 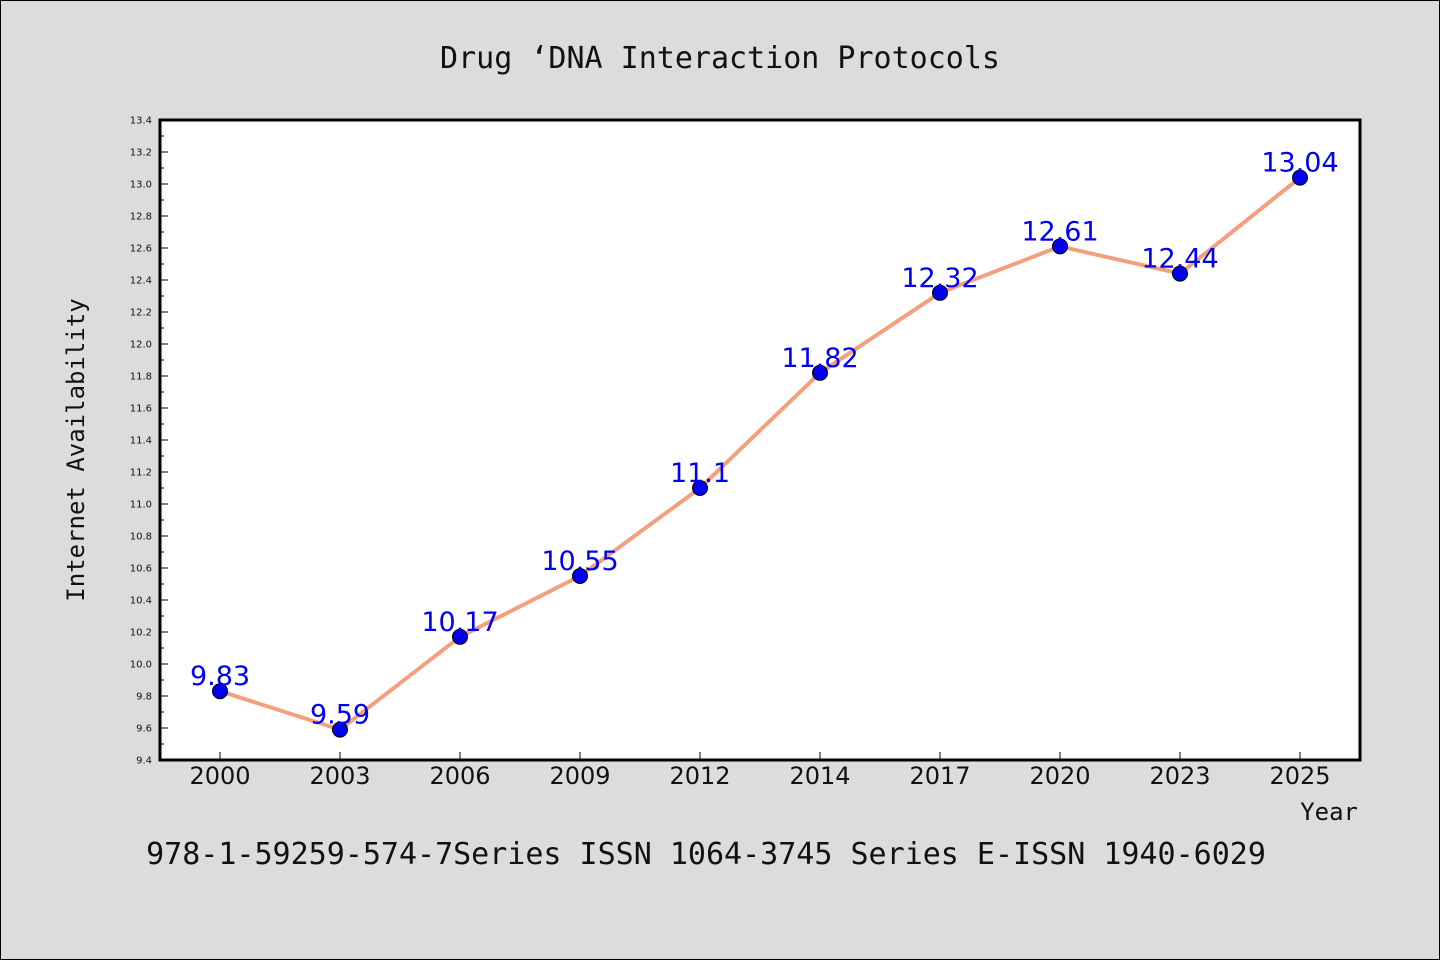 I want to click on data-label: 9.83, so click(x=220, y=676).